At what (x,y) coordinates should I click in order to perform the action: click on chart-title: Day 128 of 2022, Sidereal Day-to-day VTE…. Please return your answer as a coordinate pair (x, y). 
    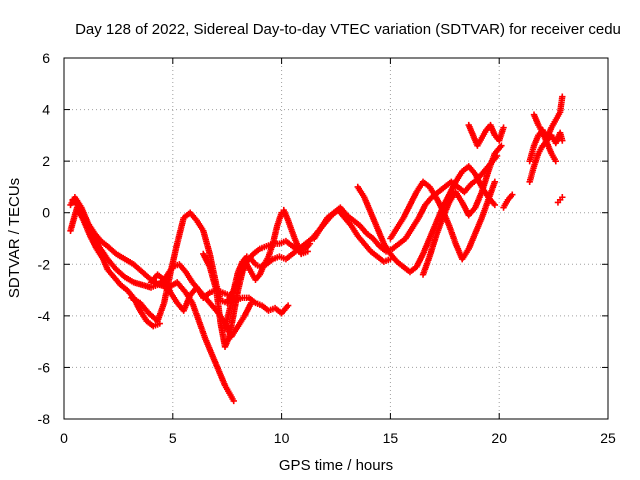
    Looking at the image, I should click on (348, 29).